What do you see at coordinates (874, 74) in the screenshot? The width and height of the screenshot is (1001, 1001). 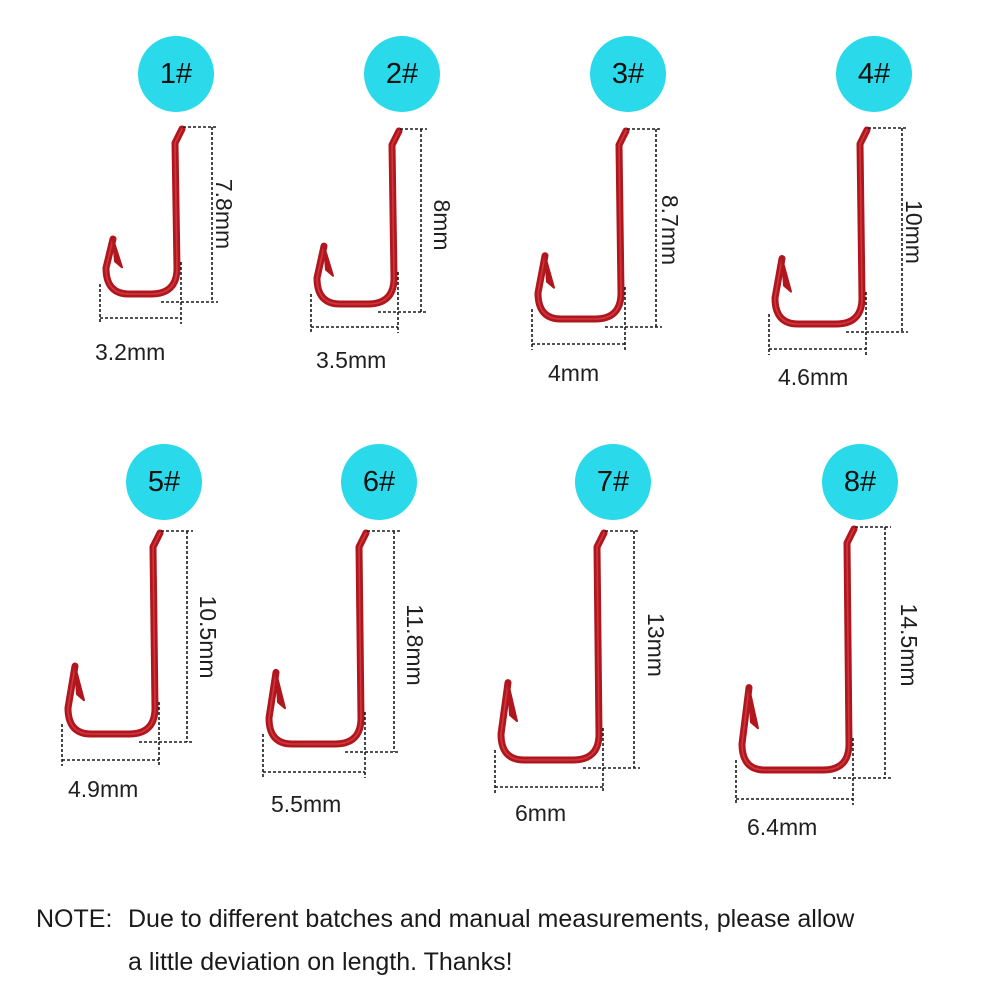 I see `size-badge-4: 4#` at bounding box center [874, 74].